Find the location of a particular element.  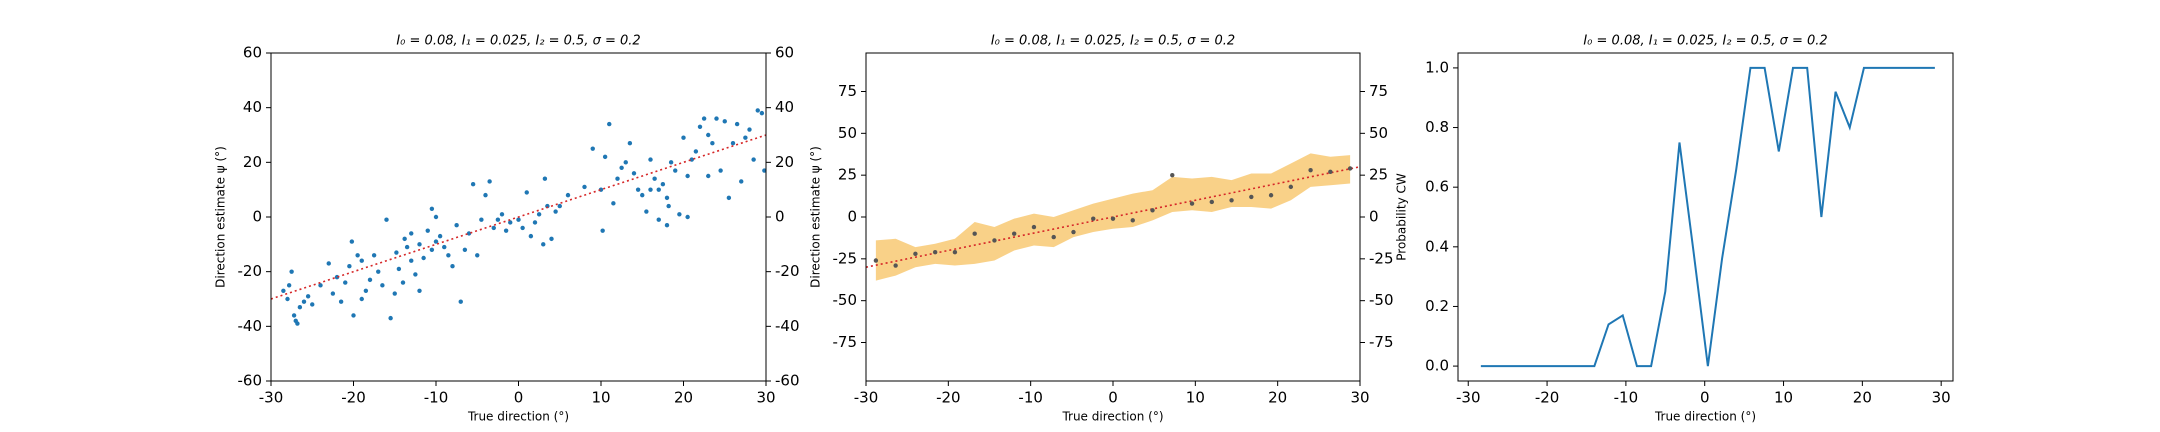

y2-tick-label: 40 is located at coordinates (784, 107).